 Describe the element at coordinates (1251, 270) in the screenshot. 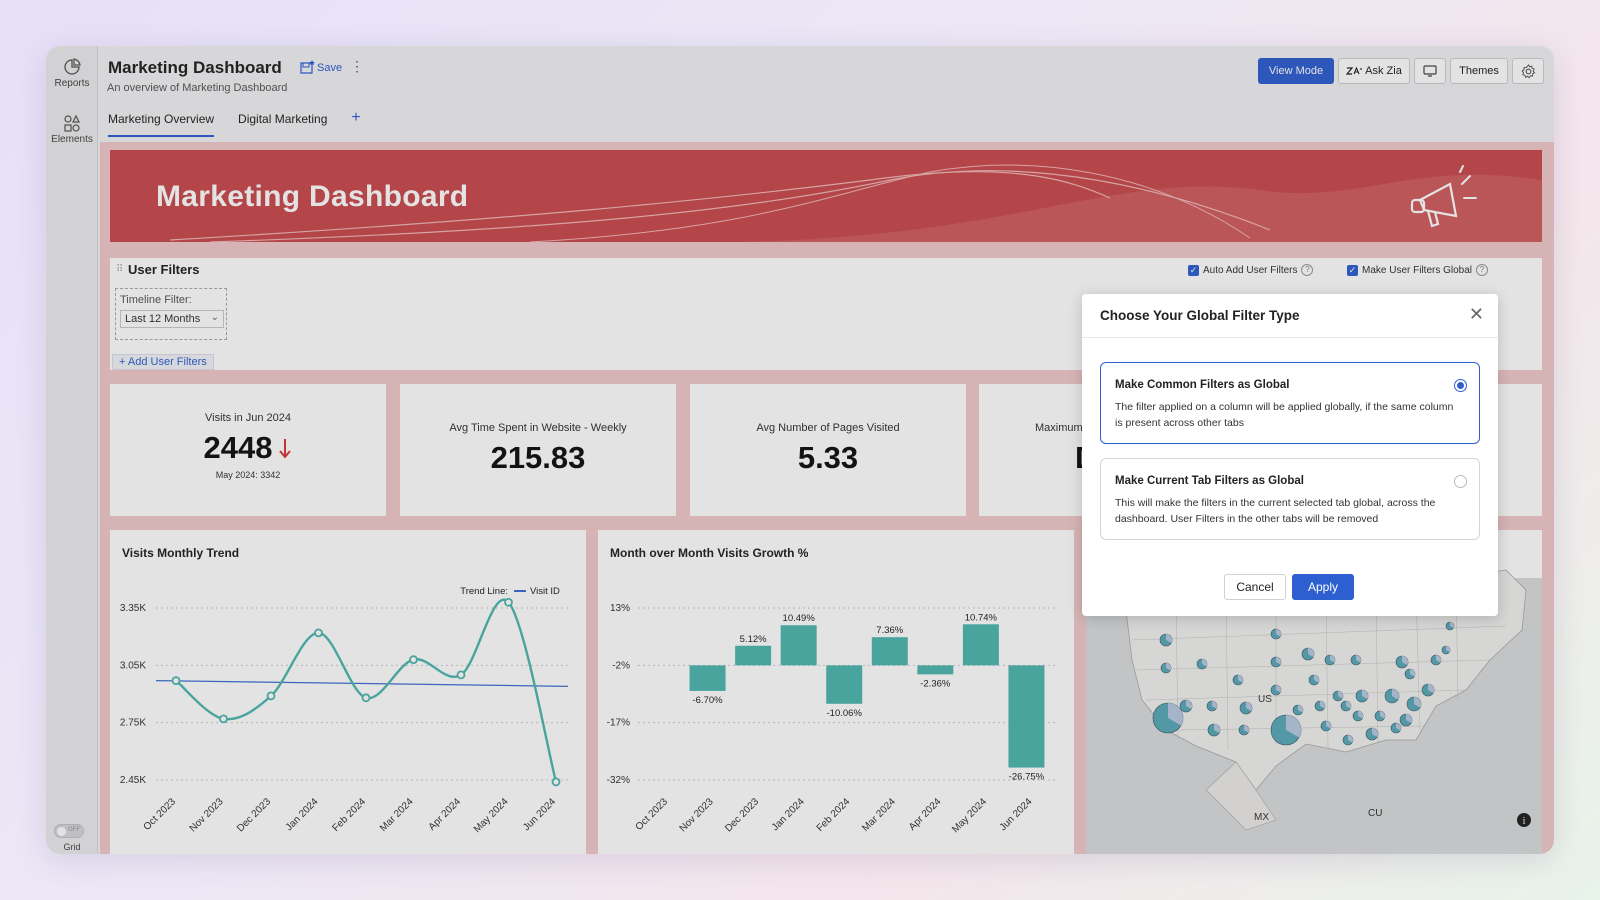

I see `auto-add-user-filters-checkbox: ✓ Auto Add User Filters ?` at that location.